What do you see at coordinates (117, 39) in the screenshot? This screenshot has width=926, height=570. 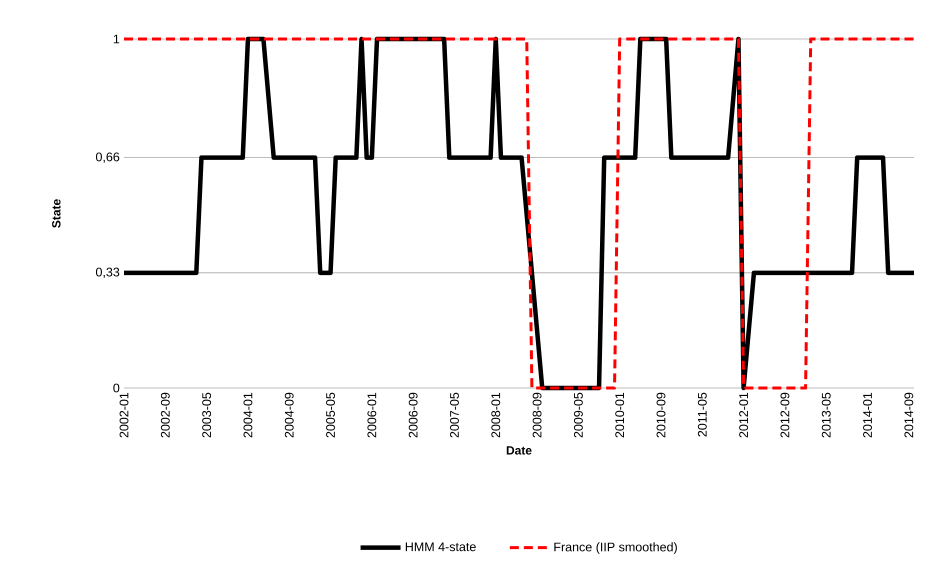 I see `y-tick-label: 1` at bounding box center [117, 39].